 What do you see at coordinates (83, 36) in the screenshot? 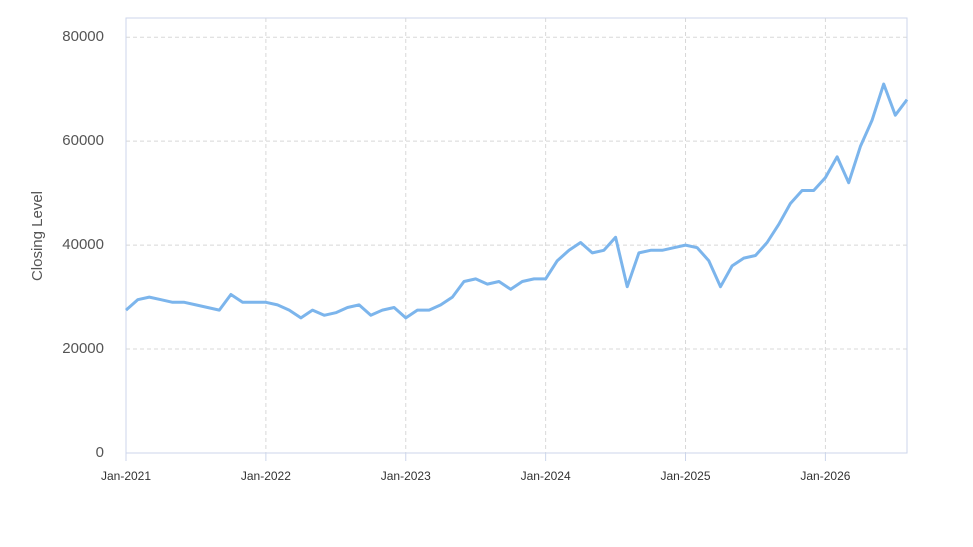
I see `y-tick-label: 80000` at bounding box center [83, 36].